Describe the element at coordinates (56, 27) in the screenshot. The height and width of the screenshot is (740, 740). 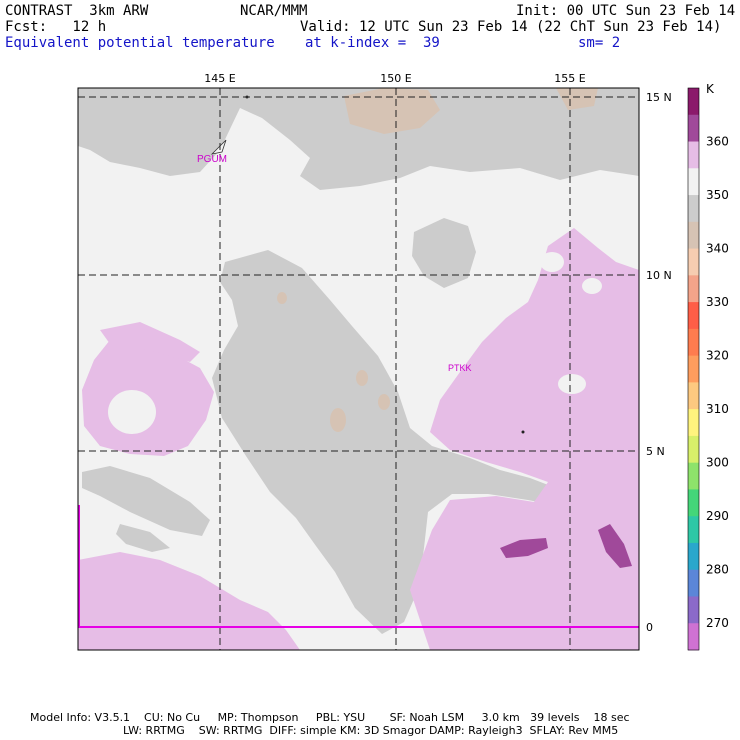
I see `forecast-hour: Fcst: 12 h` at that location.